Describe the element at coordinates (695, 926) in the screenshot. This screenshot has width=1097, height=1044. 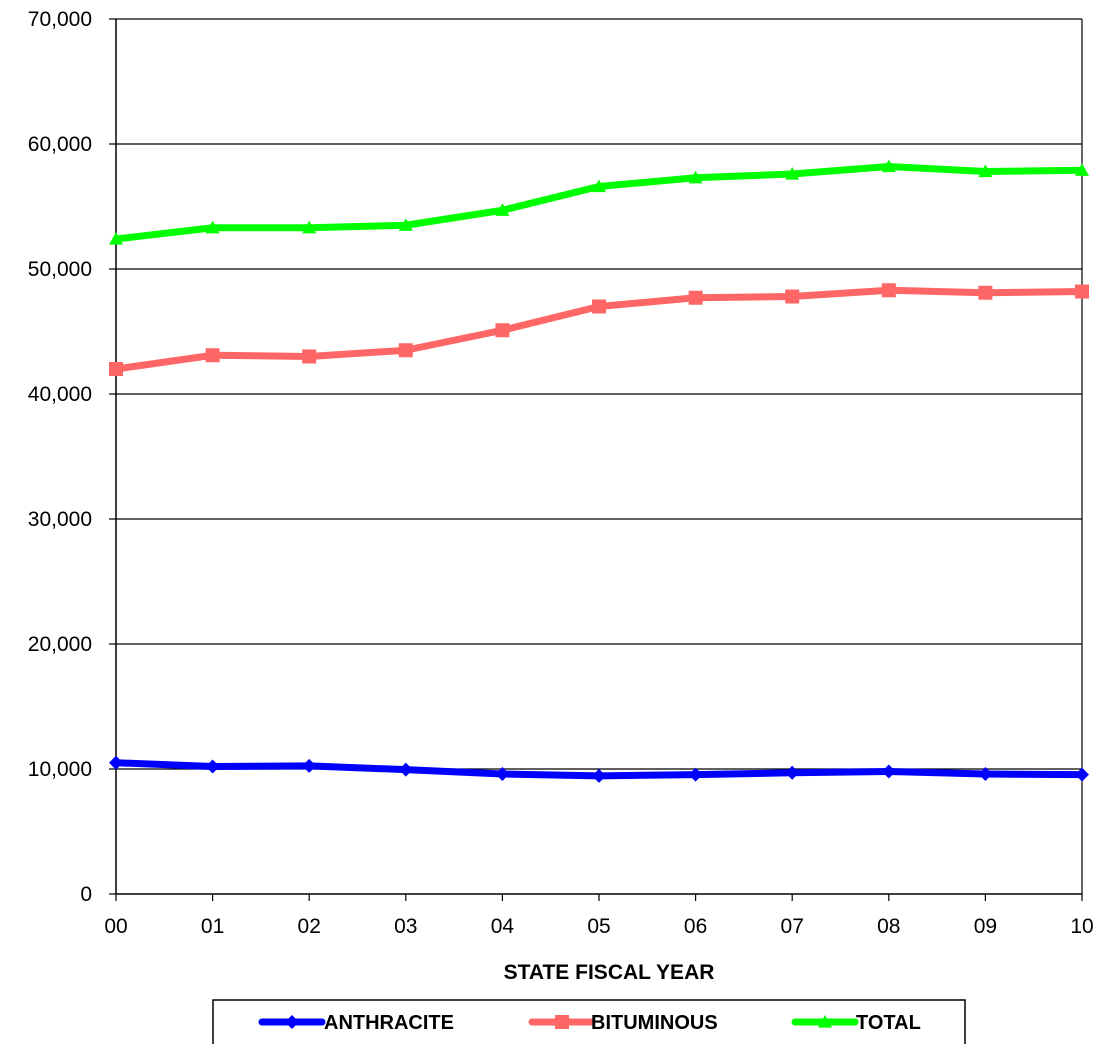
I see `x-tick-label: 06` at that location.